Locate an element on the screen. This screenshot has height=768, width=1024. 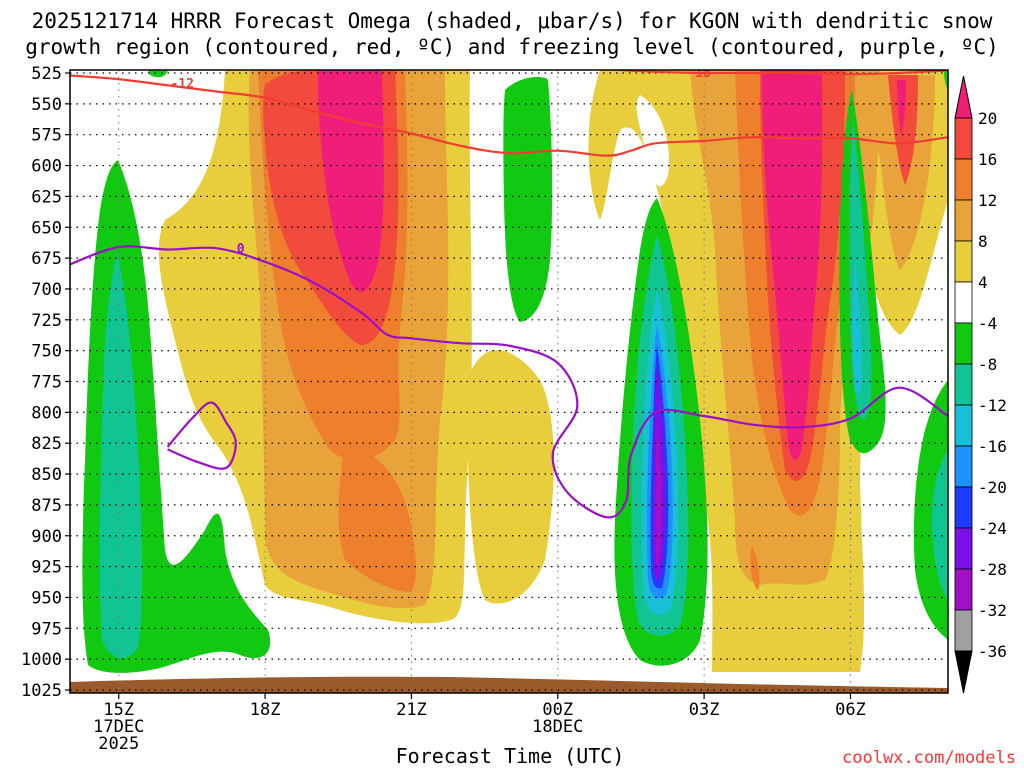
omega-gap-white is located at coordinates (653, 141).